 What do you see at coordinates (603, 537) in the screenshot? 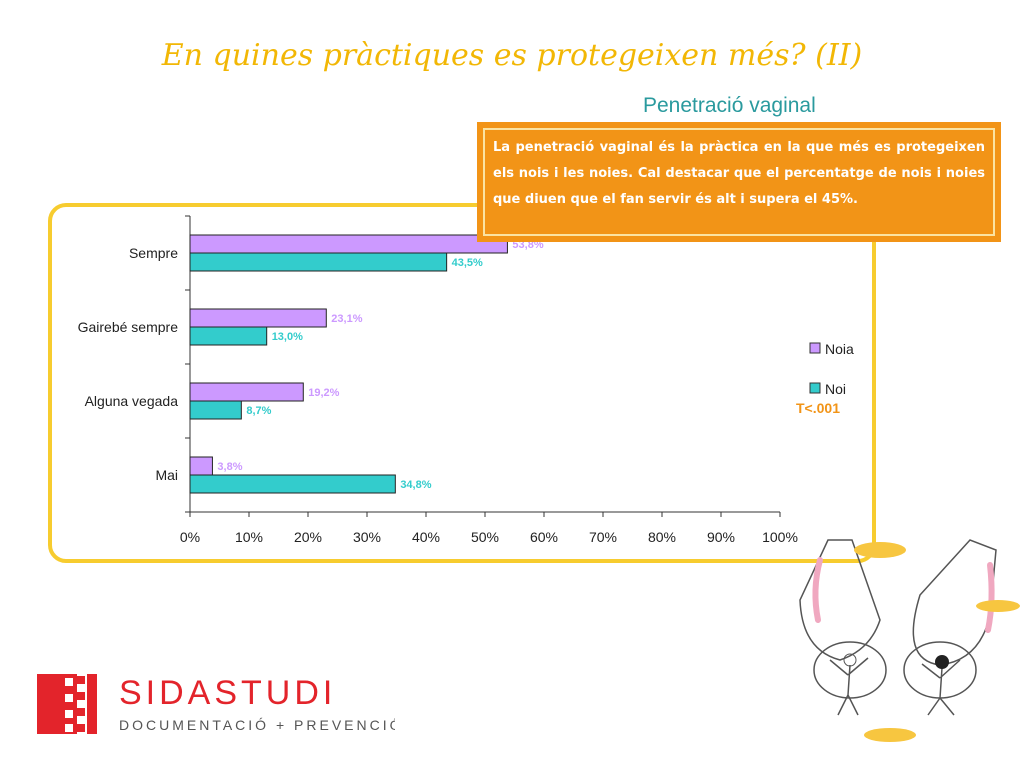
I see `x-tick-label: 70%` at bounding box center [603, 537].